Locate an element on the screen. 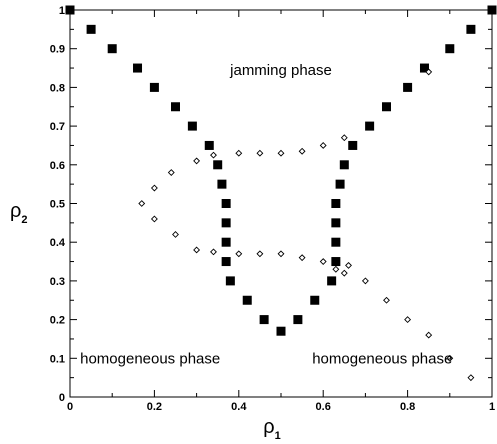 The image size is (497, 444). y-tick-label: 0.7 is located at coordinates (57, 127).